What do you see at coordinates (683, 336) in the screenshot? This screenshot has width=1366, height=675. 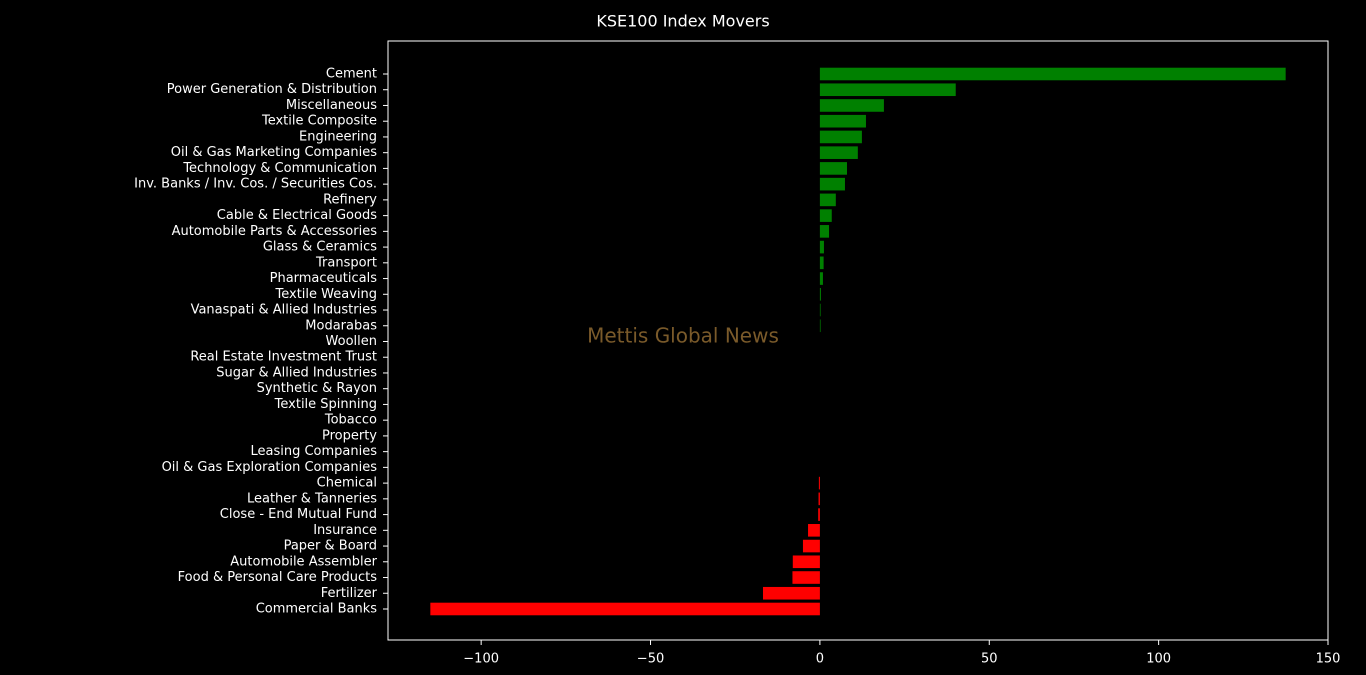 I see `watermark: Mettis Global News` at bounding box center [683, 336].